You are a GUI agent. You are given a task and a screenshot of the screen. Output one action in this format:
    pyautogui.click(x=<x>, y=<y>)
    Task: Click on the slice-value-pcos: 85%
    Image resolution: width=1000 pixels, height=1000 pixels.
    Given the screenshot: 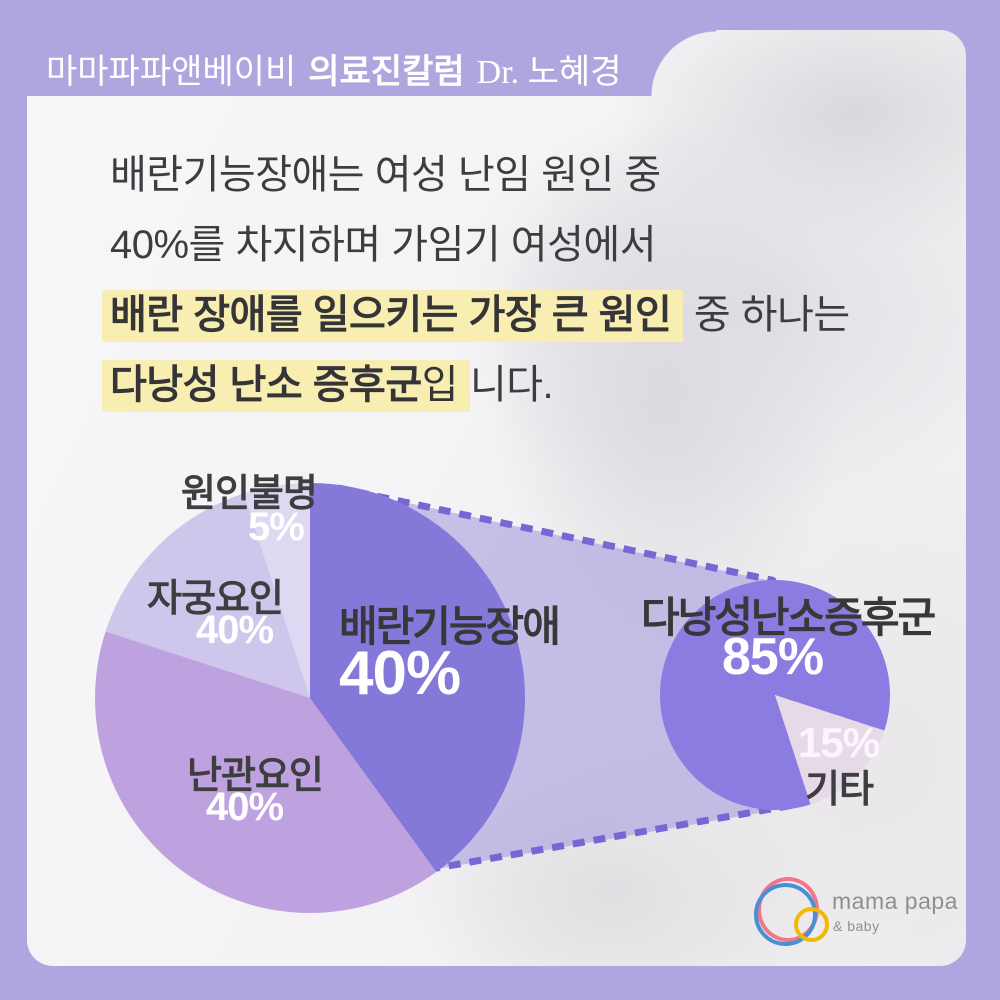 What is the action you would take?
    pyautogui.click(x=773, y=657)
    